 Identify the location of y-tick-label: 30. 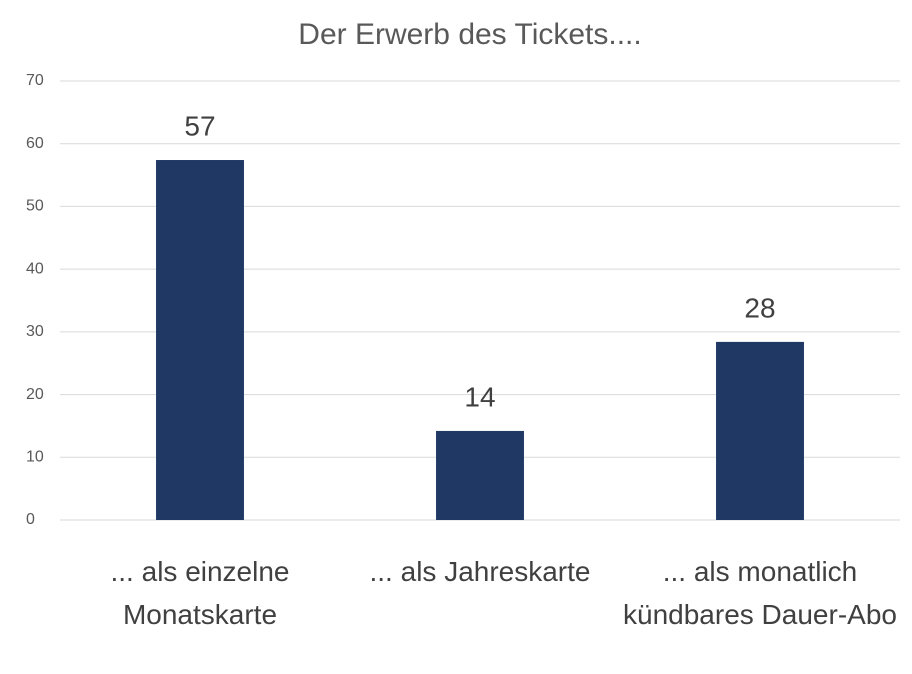
(35, 331).